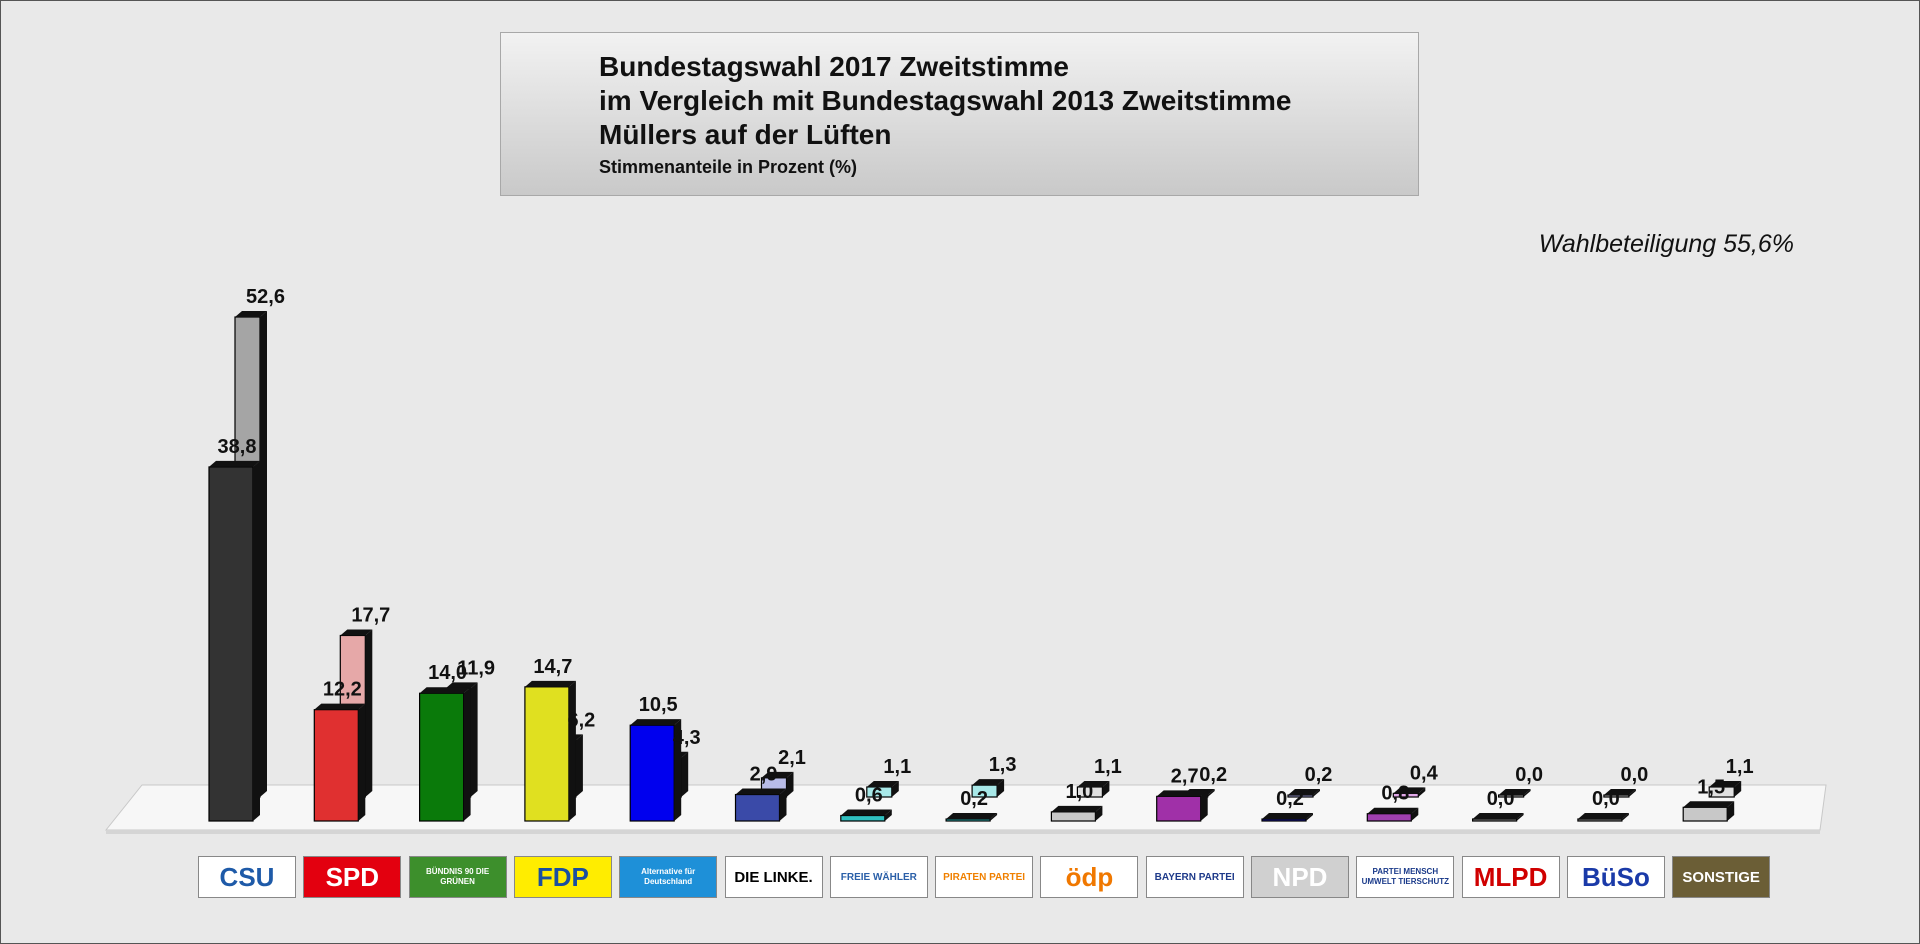 The width and height of the screenshot is (1920, 944). What do you see at coordinates (1093, 783) in the screenshot?
I see `bar-2013-8-top` at bounding box center [1093, 783].